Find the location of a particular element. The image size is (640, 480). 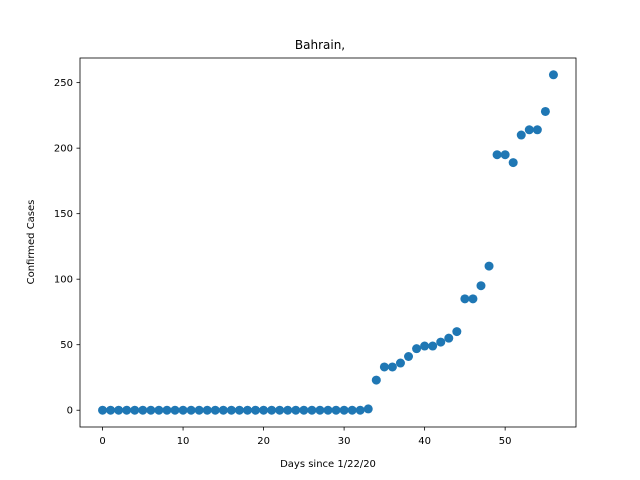

x-tick-label: 20 is located at coordinates (263, 441).